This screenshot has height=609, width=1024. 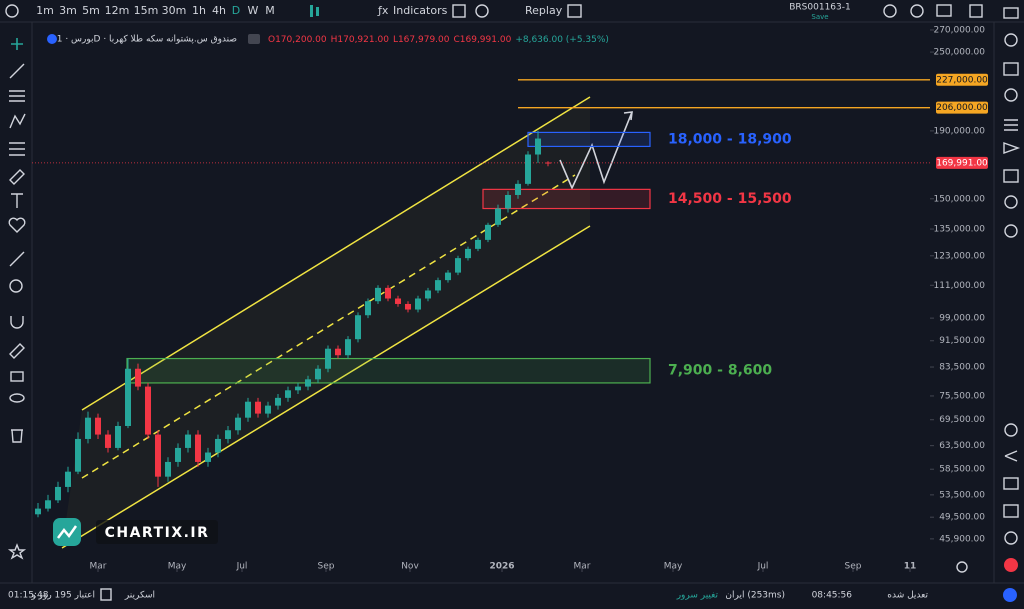 I want to click on fullscreen-button, so click(x=976, y=11).